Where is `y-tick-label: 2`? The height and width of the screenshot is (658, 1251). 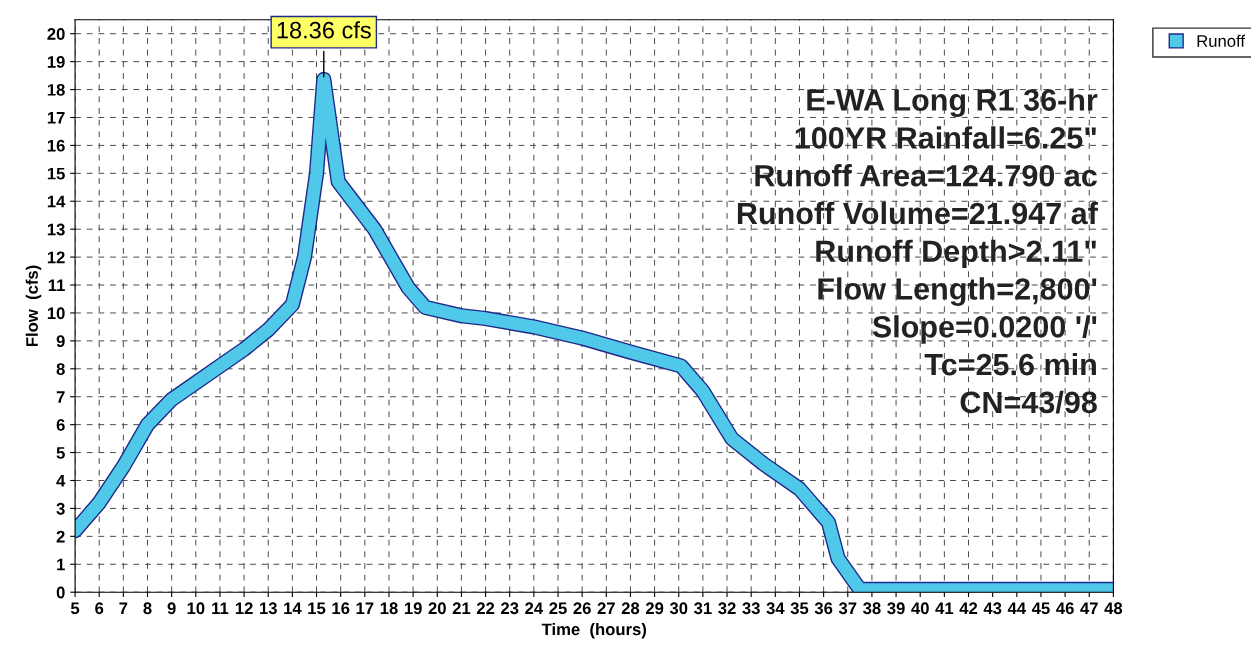
y-tick-label: 2 is located at coordinates (60, 536).